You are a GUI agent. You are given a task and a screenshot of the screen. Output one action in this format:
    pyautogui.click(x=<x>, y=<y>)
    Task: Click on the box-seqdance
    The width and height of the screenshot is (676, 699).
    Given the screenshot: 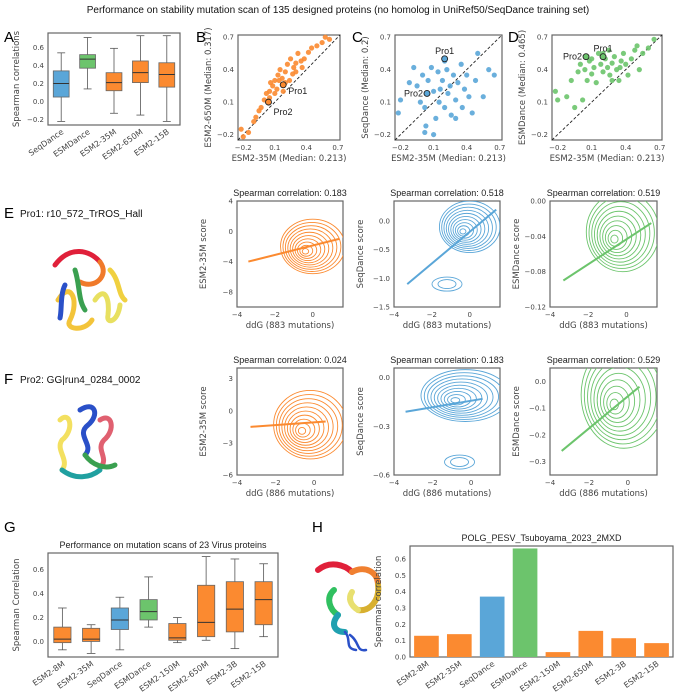 What is the action you would take?
    pyautogui.click(x=61, y=87)
    